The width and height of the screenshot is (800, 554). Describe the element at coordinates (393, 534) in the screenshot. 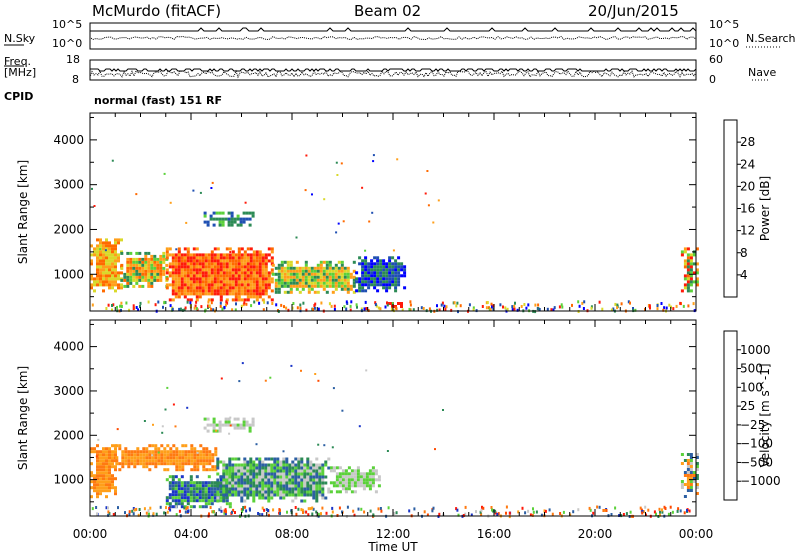

I see `x-tick-label: 12:00` at that location.